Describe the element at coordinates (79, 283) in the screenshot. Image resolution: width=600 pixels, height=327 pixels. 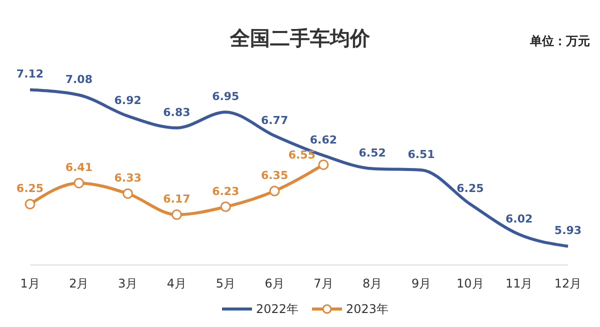
I see `x-tick-label: 2月` at that location.